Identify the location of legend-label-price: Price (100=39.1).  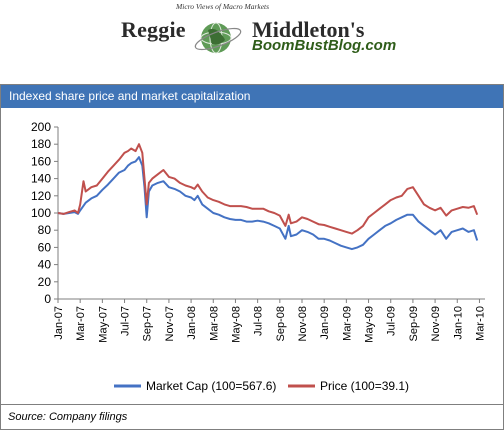
(364, 386).